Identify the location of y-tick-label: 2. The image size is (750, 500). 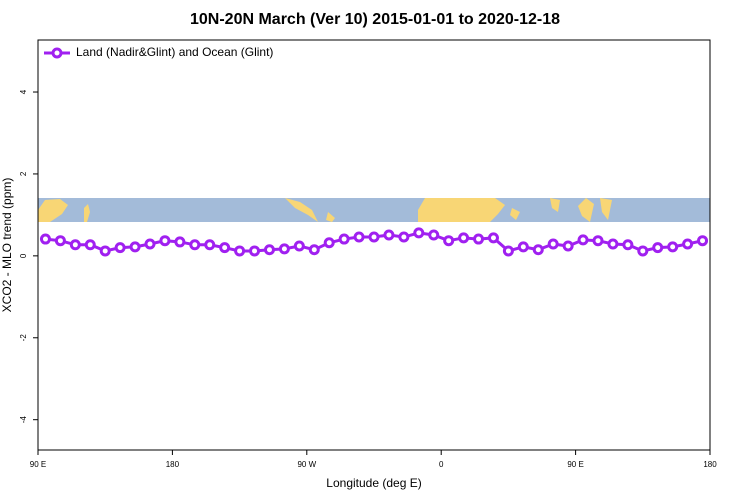
(23, 173).